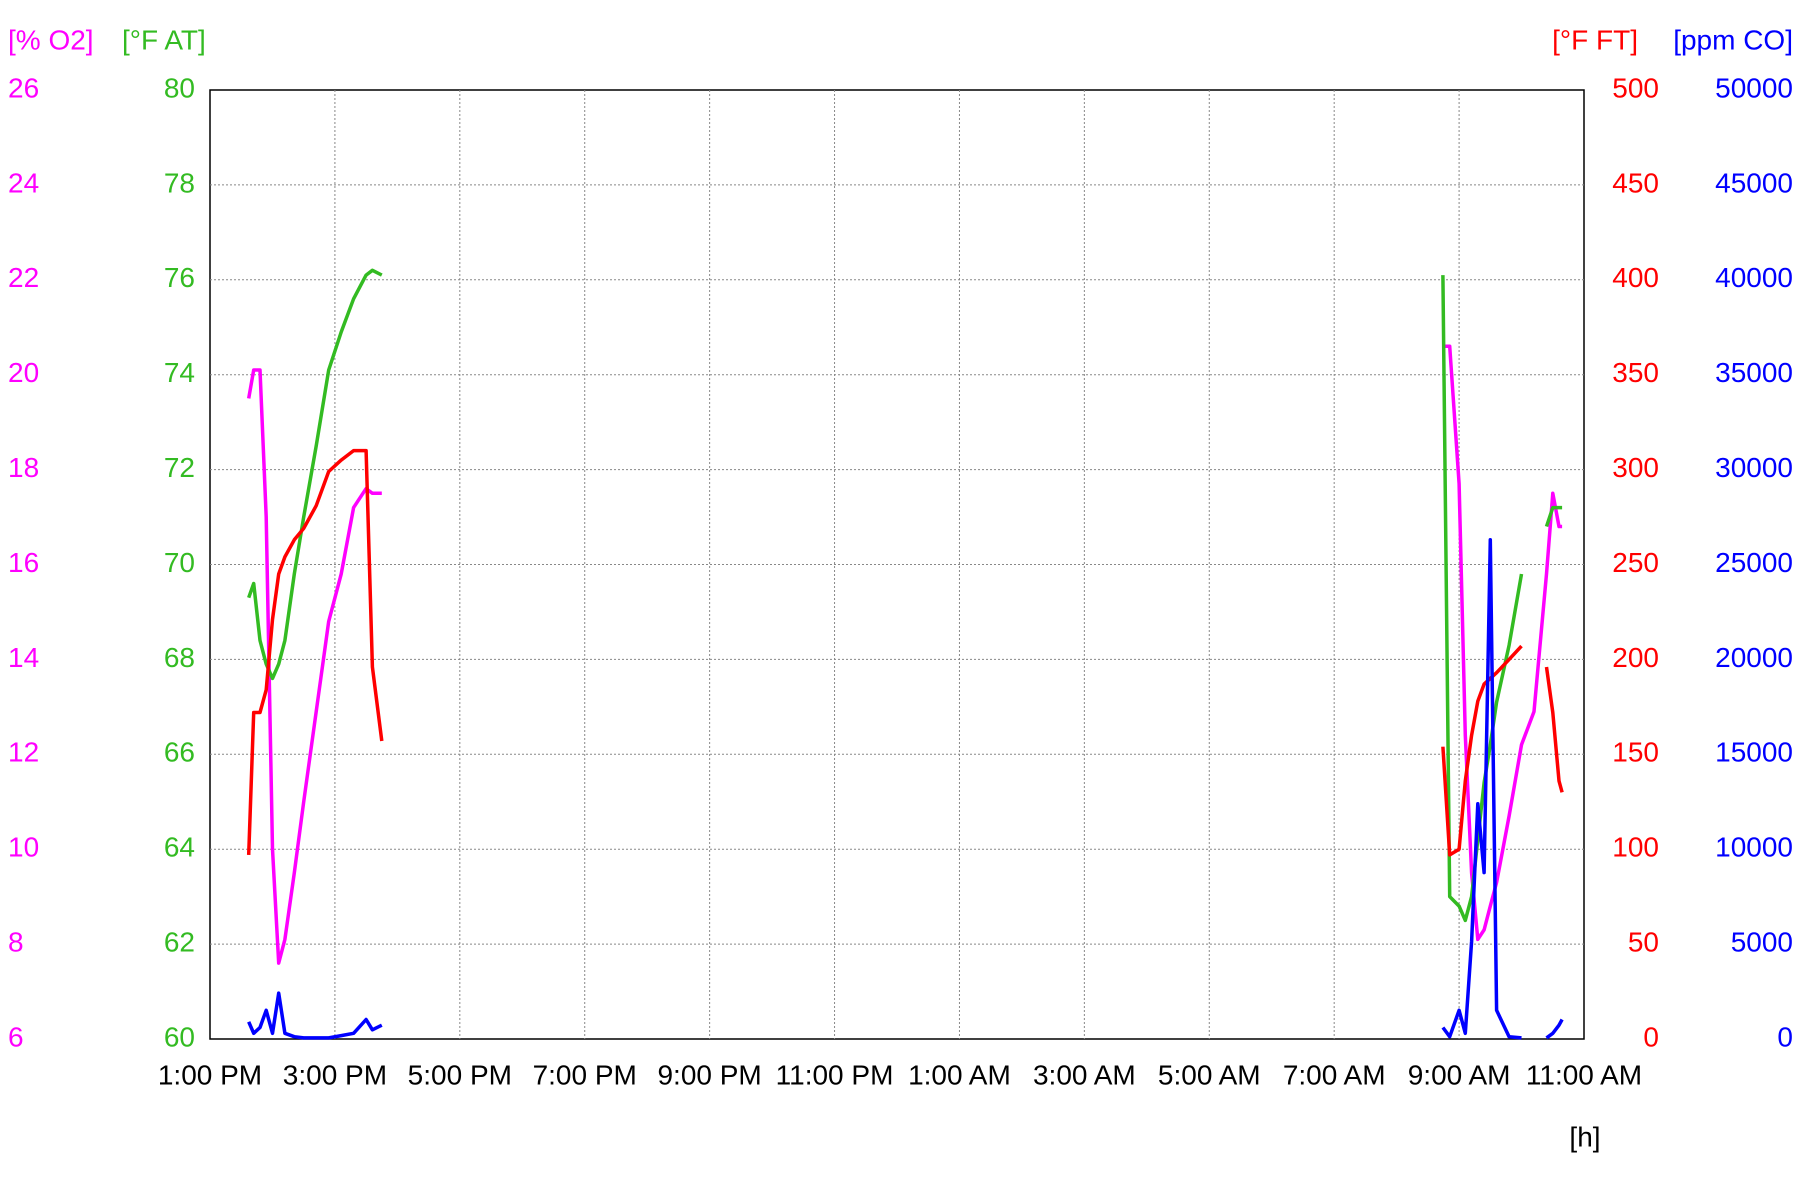  What do you see at coordinates (179, 87) in the screenshot?
I see `y2-tick-label: 80` at bounding box center [179, 87].